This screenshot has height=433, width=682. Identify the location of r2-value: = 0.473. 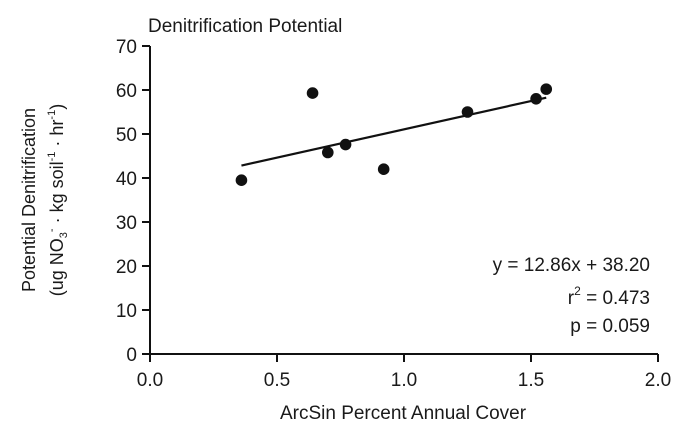
(615, 298).